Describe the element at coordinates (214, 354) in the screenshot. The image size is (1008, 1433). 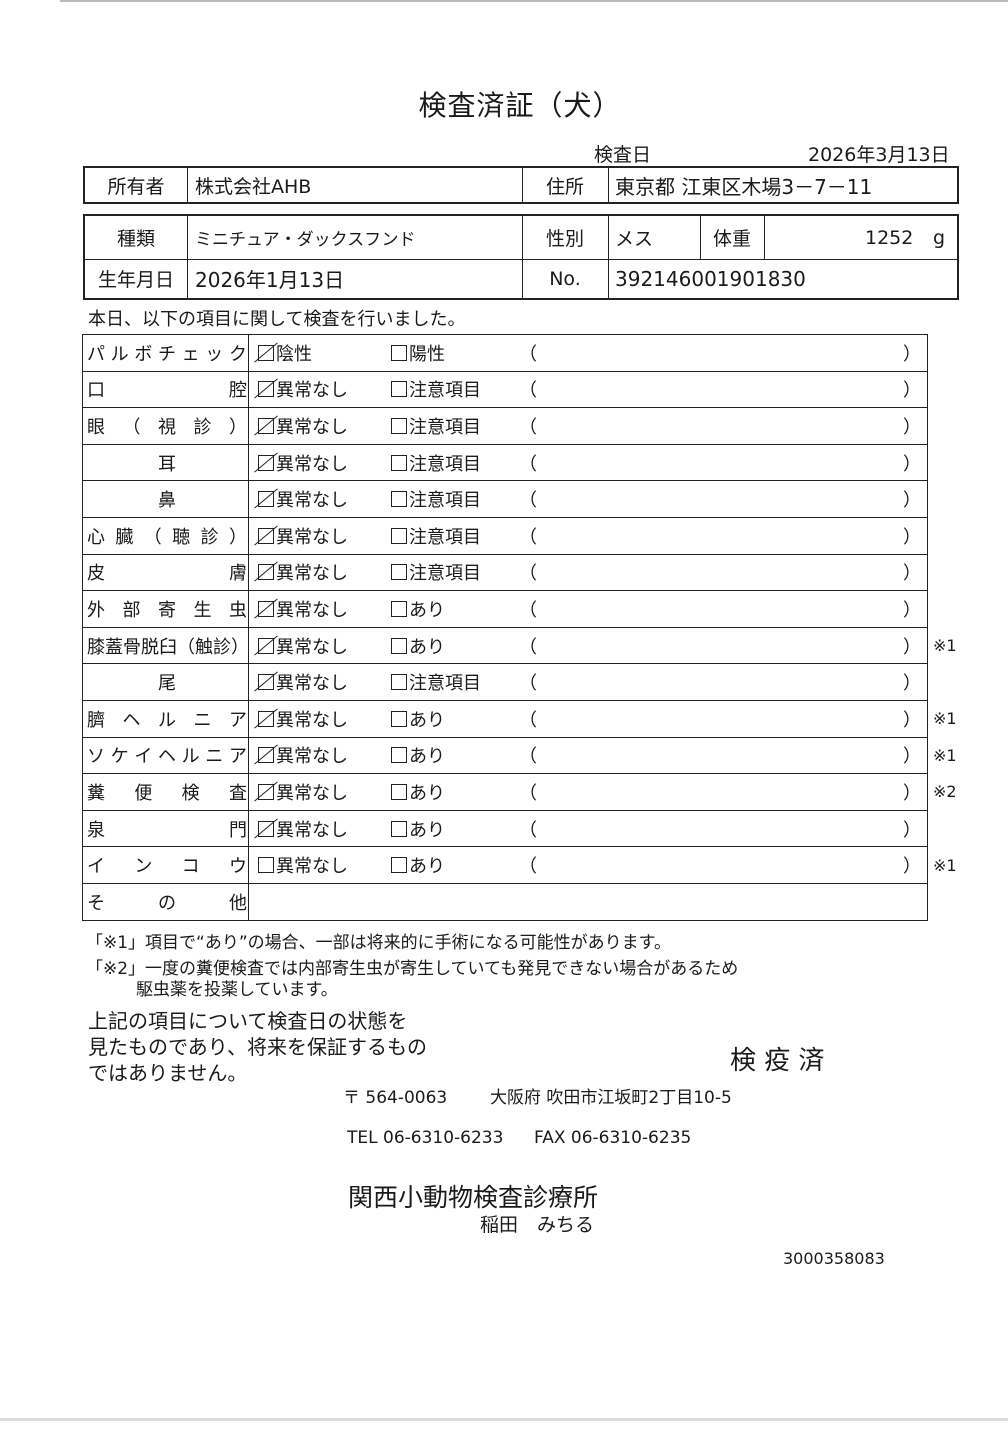
I see `label-char: ッ` at that location.